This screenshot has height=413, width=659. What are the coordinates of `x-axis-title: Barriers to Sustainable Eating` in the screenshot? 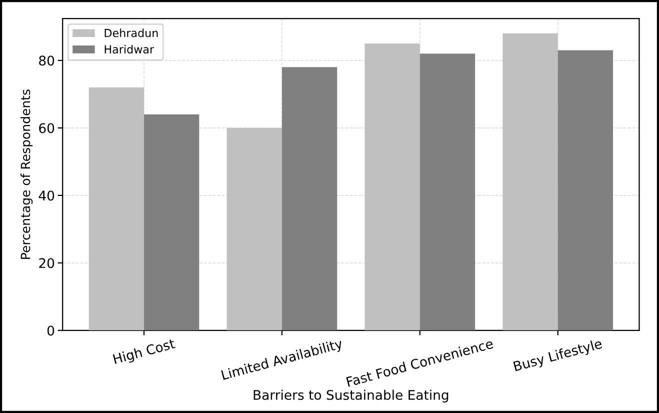 It's located at (351, 396).